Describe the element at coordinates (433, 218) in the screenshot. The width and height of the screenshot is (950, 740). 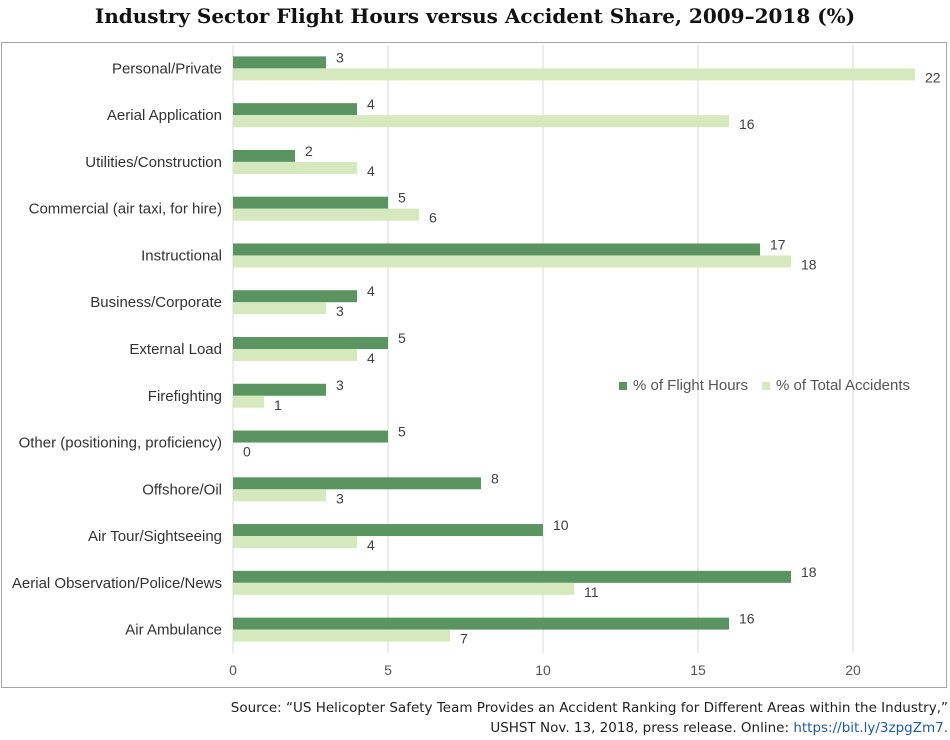
I see `data-label: 6` at that location.